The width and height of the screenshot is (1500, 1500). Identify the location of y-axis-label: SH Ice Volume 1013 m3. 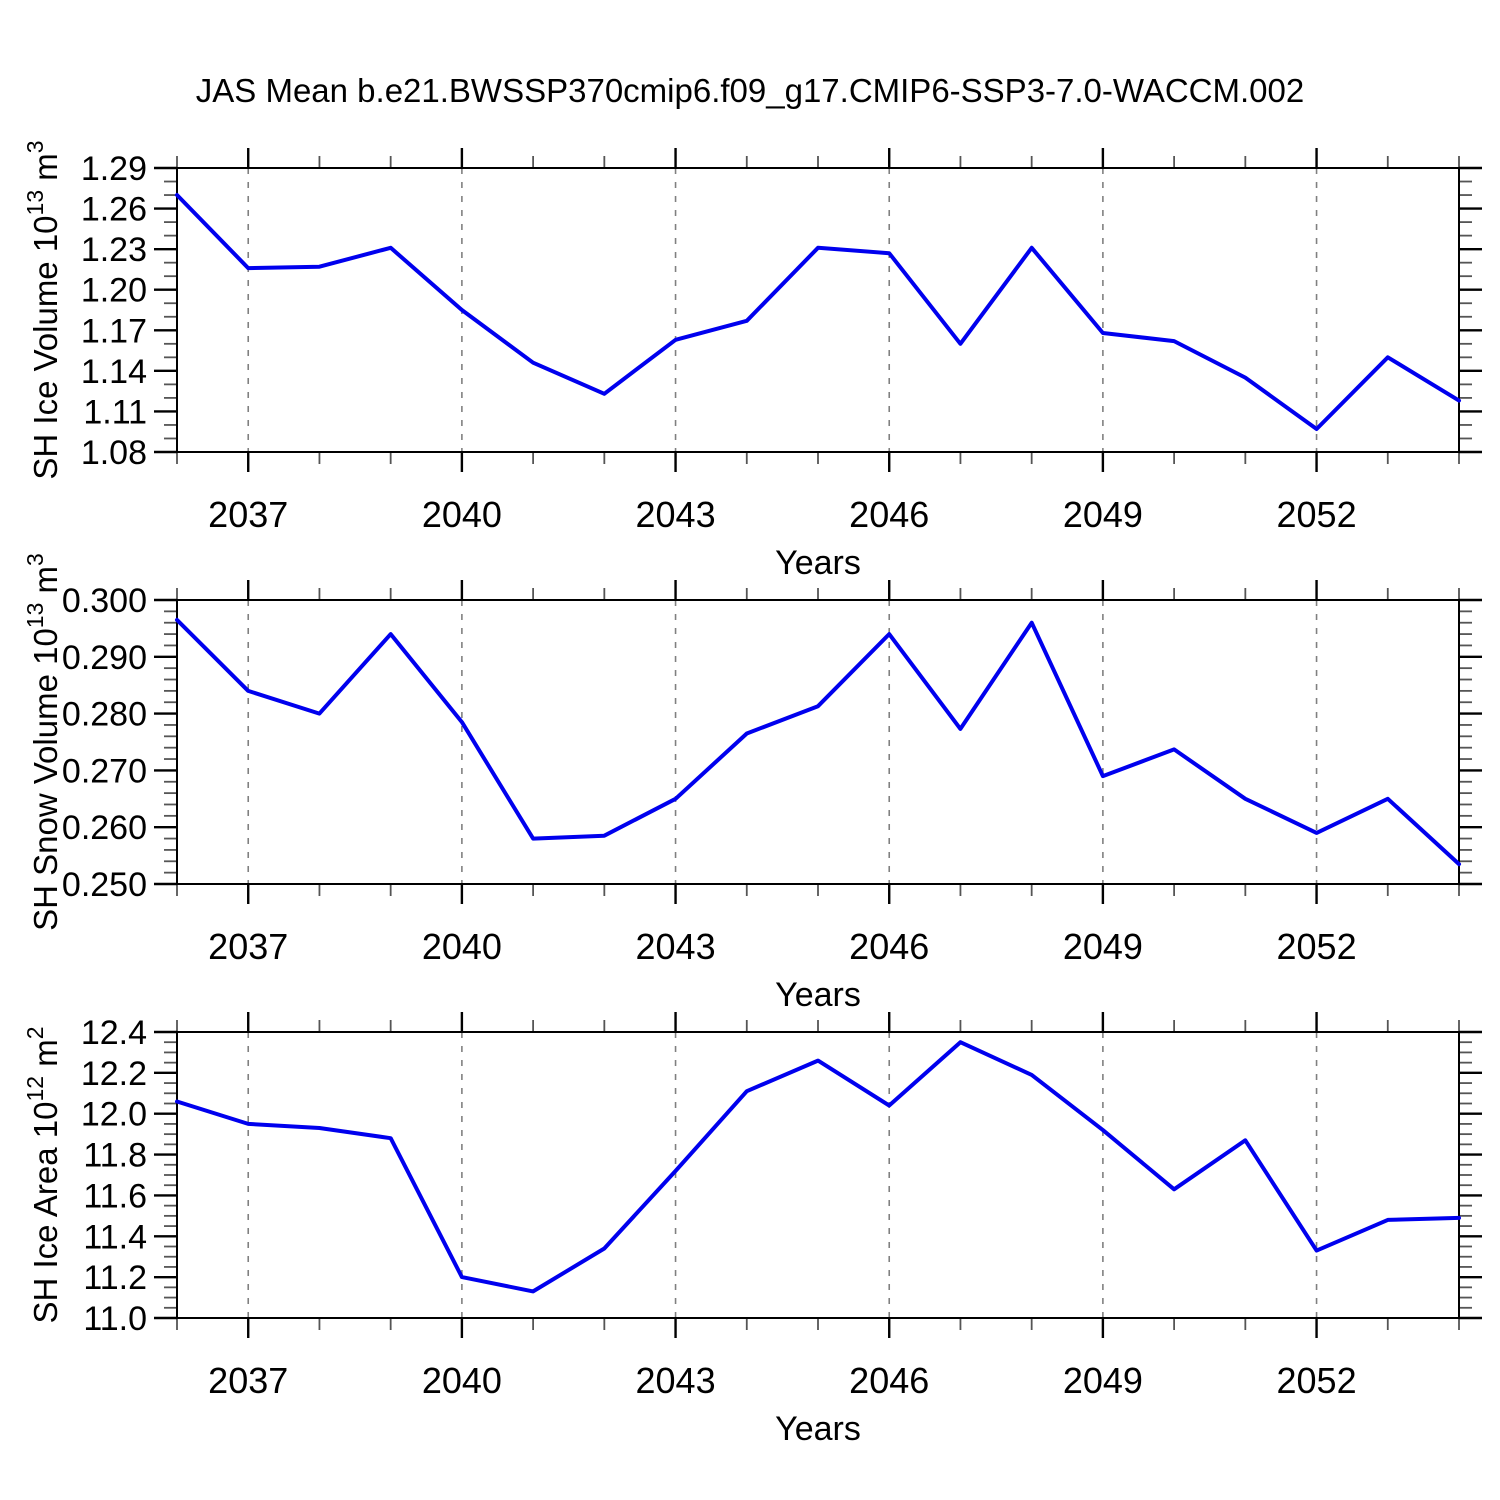
(43, 309).